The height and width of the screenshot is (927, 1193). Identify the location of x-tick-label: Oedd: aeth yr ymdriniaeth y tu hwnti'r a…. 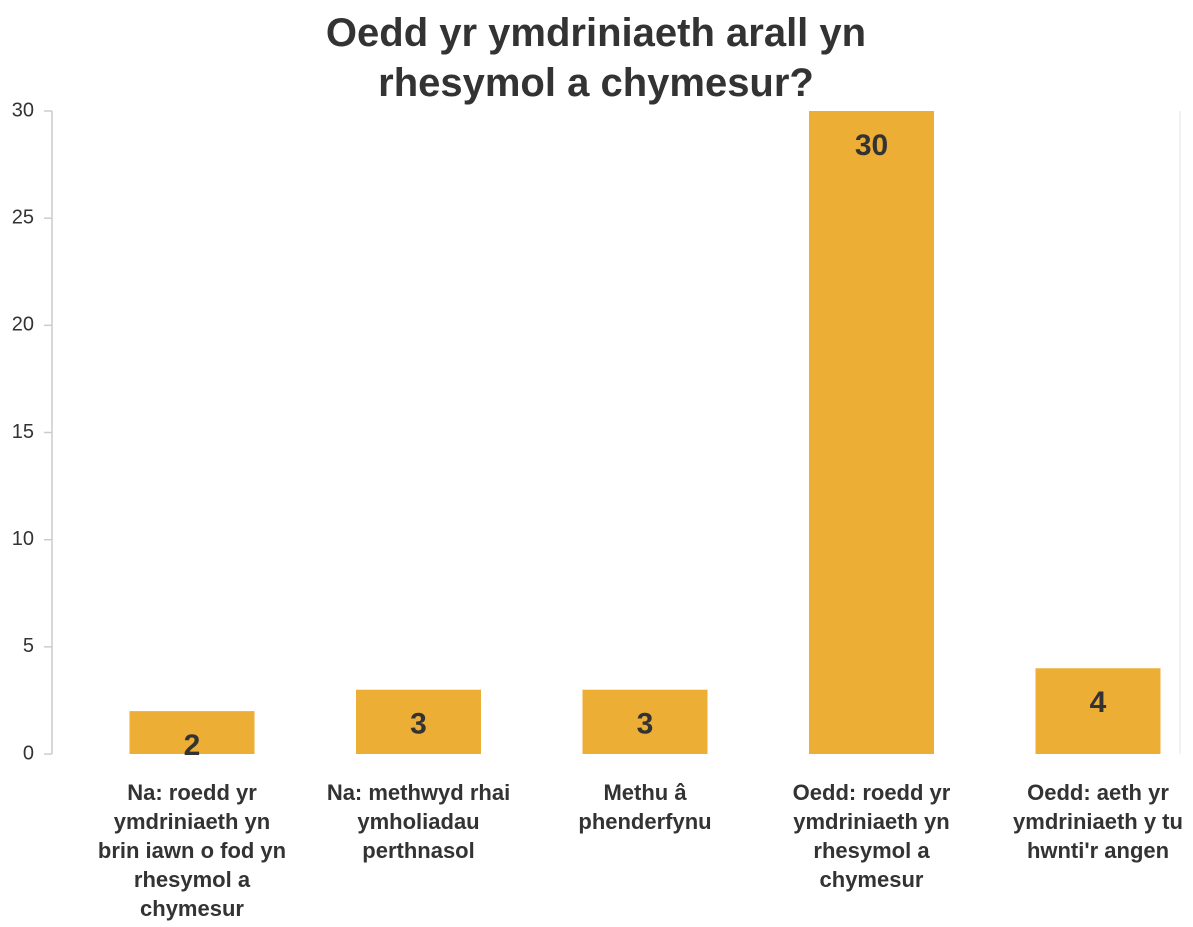
(1098, 821).